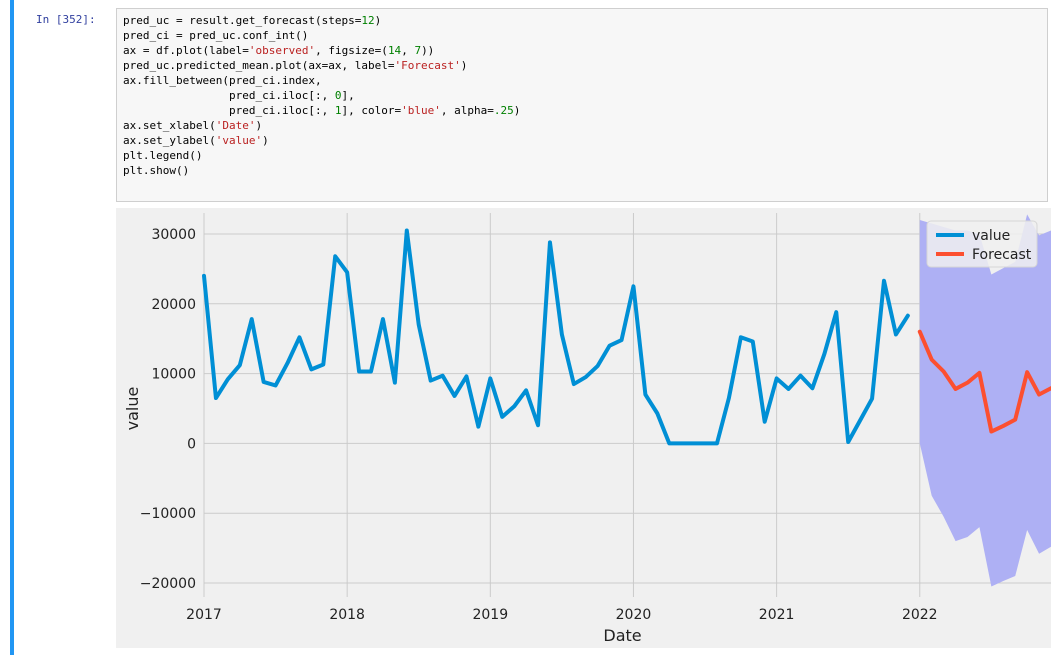 This screenshot has height=655, width=1055. What do you see at coordinates (427, 65) in the screenshot?
I see `code-token: 'Forecast'` at bounding box center [427, 65].